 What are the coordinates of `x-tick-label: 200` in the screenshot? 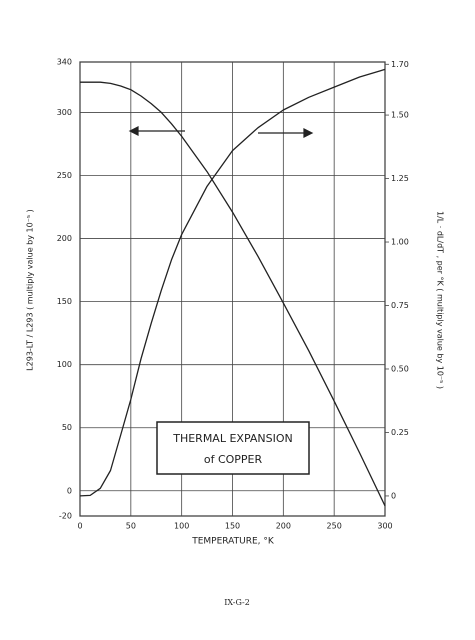 It's located at (283, 526).